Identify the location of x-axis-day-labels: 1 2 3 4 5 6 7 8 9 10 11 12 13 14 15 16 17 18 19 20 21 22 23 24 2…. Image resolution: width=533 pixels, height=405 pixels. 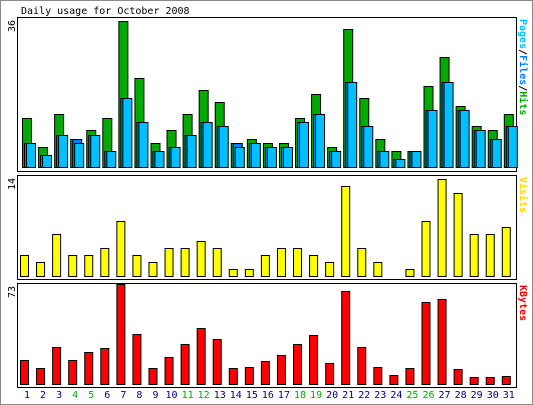
(269, 395).